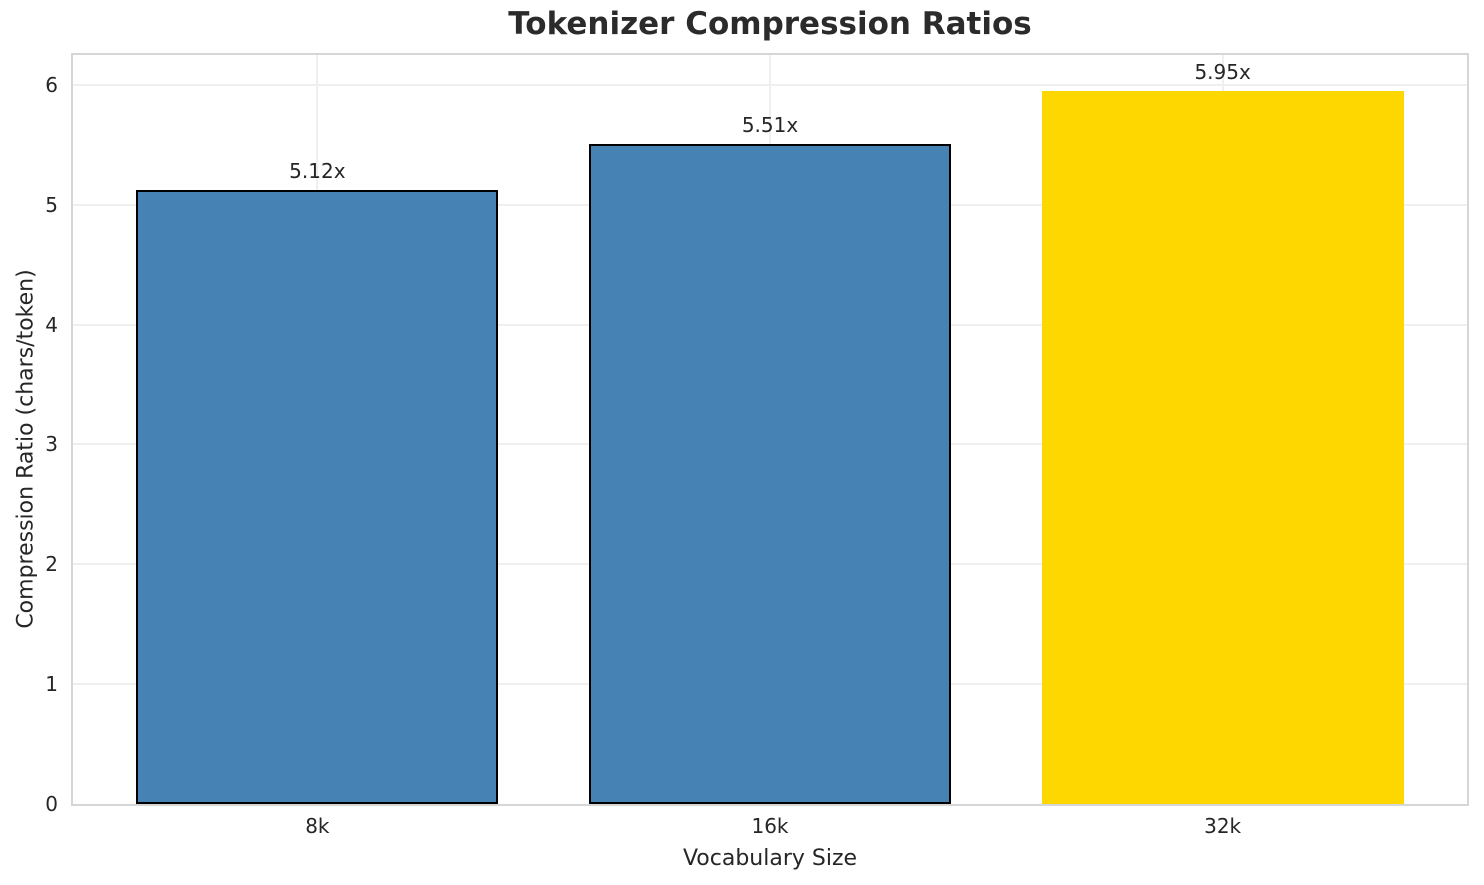  I want to click on bar-value-label: 5.51x, so click(770, 124).